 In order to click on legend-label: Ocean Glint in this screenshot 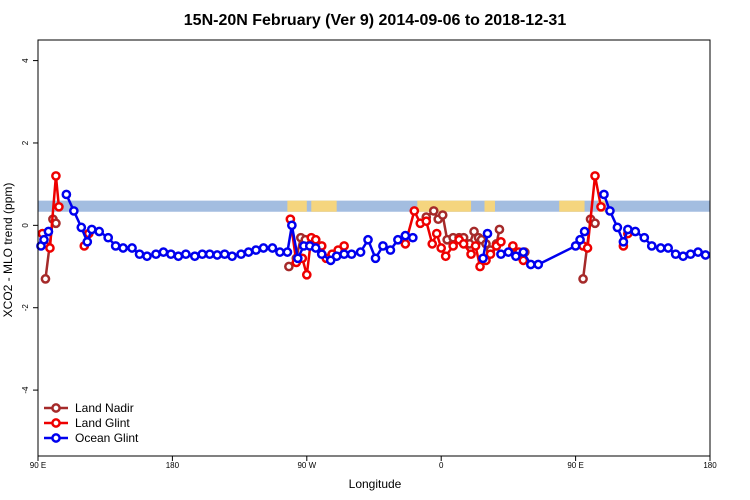, I will do `click(107, 438)`.